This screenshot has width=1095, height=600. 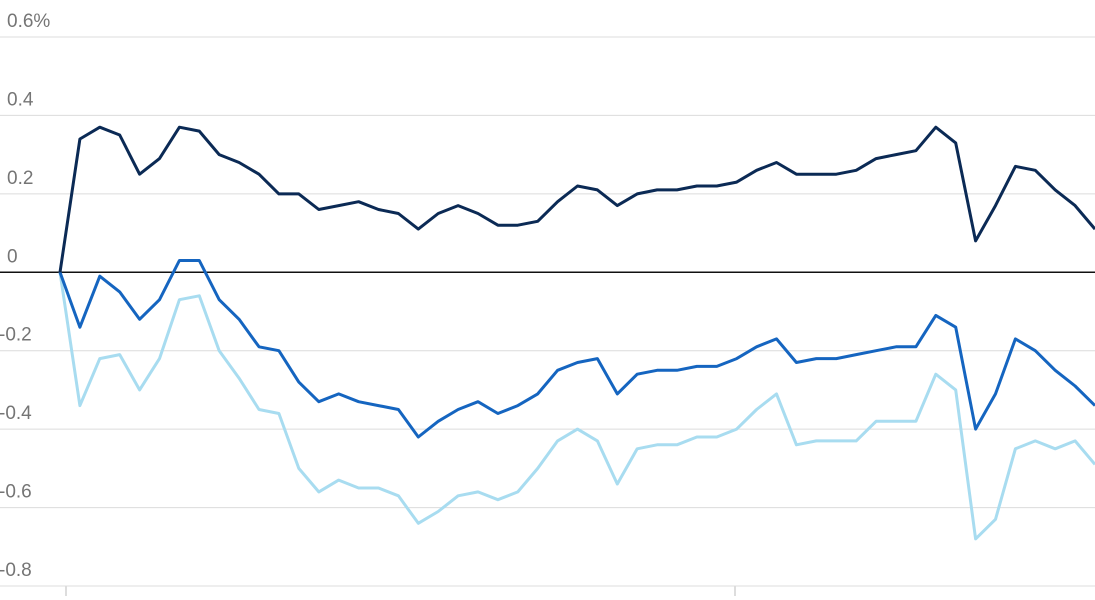 What do you see at coordinates (20, 178) in the screenshot?
I see `y-tick-label: 0.2` at bounding box center [20, 178].